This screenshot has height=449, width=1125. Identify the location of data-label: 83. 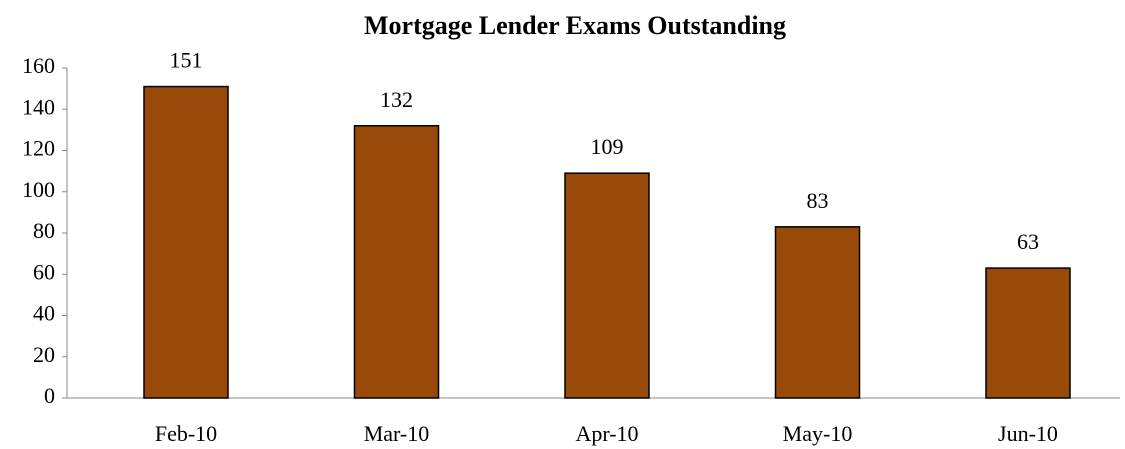
(818, 200).